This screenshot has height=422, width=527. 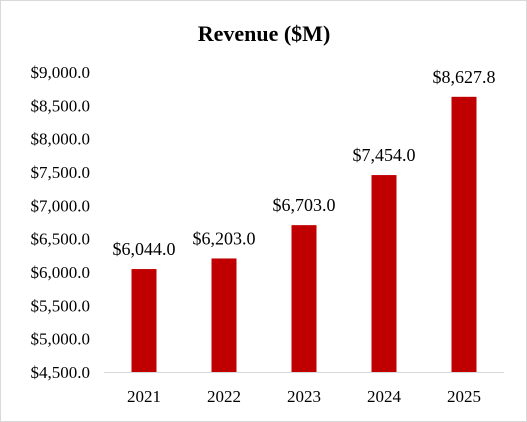 What do you see at coordinates (464, 396) in the screenshot?
I see `x-tick-label: 2025` at bounding box center [464, 396].